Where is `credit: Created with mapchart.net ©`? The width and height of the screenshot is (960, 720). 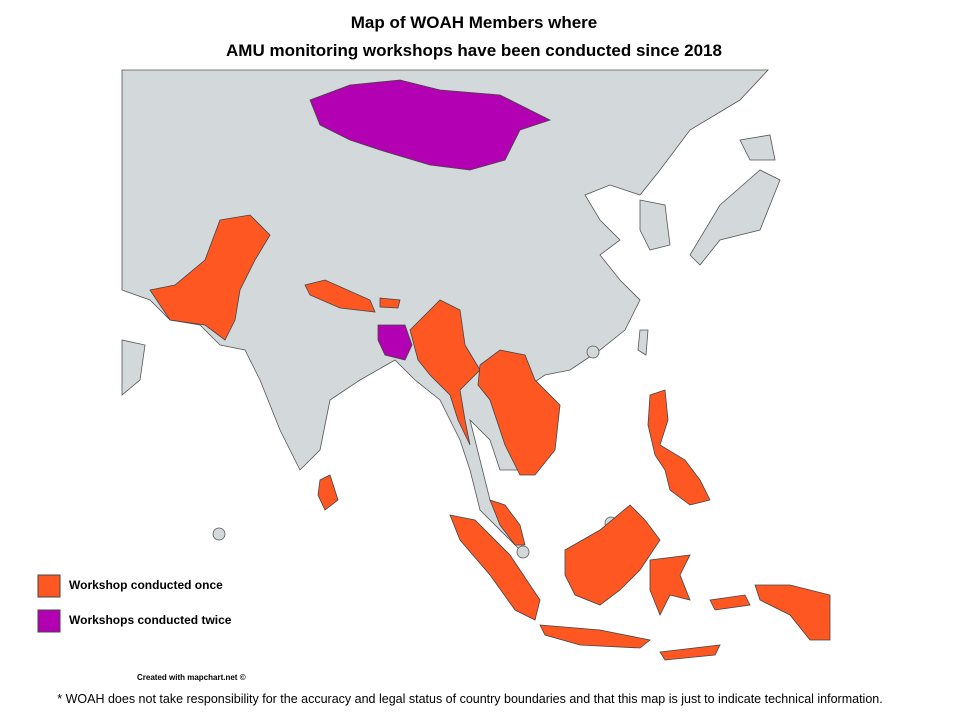 credit: Created with mapchart.net © is located at coordinates (191, 677).